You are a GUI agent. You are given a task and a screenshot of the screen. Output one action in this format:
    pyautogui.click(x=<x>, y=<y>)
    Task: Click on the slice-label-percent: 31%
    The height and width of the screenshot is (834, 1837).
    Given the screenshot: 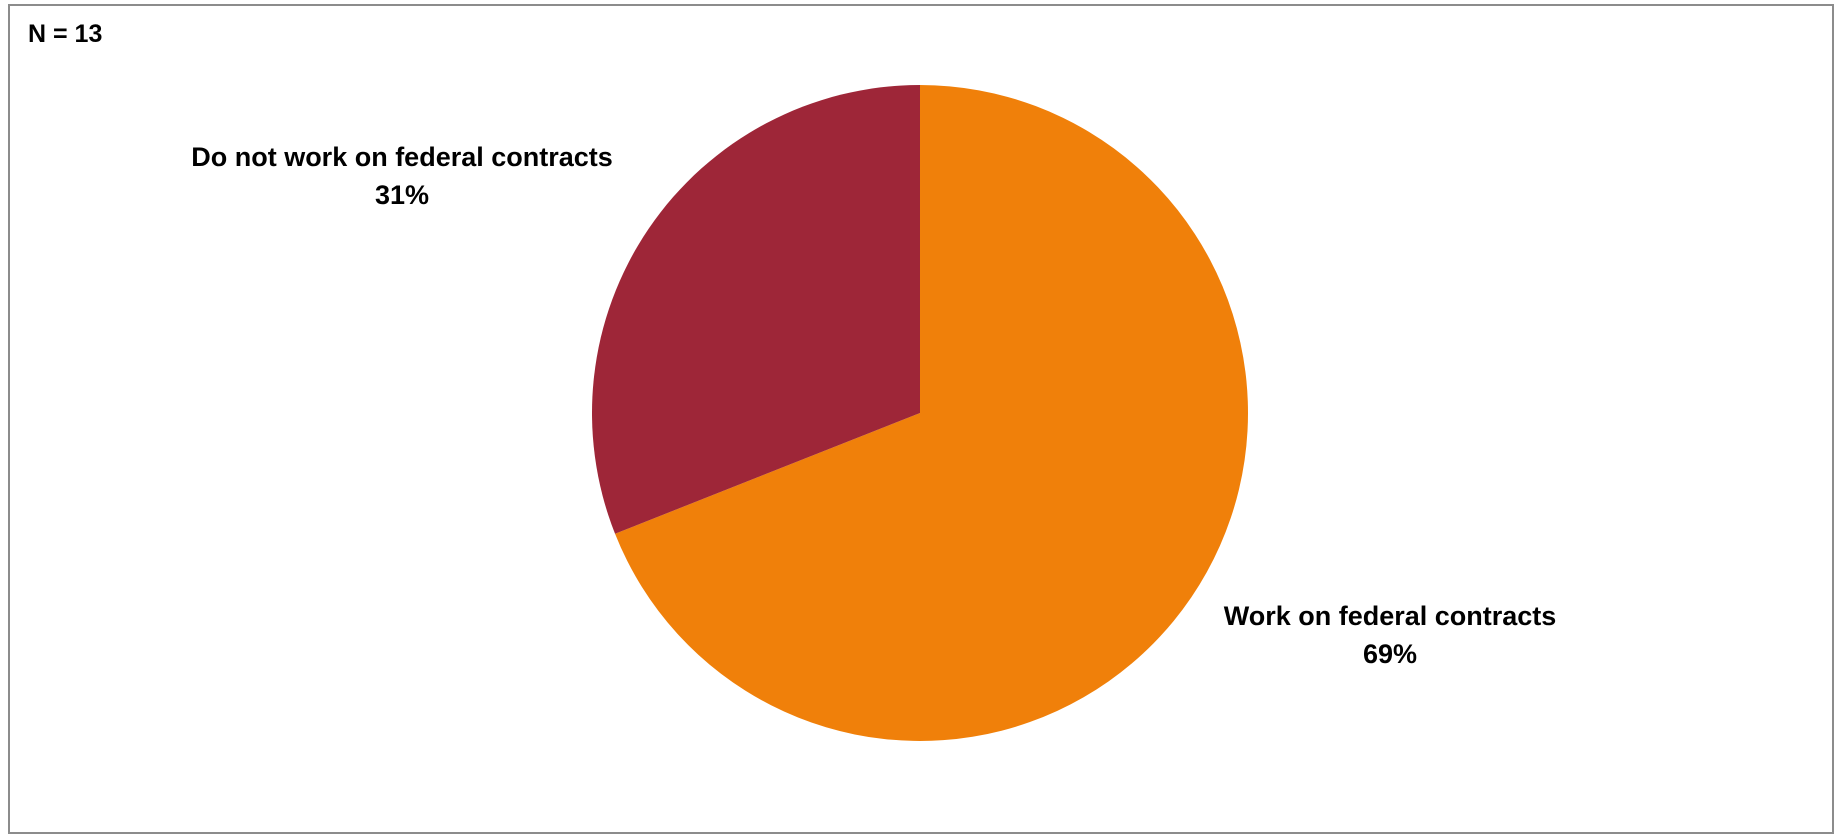 What is the action you would take?
    pyautogui.click(x=402, y=195)
    